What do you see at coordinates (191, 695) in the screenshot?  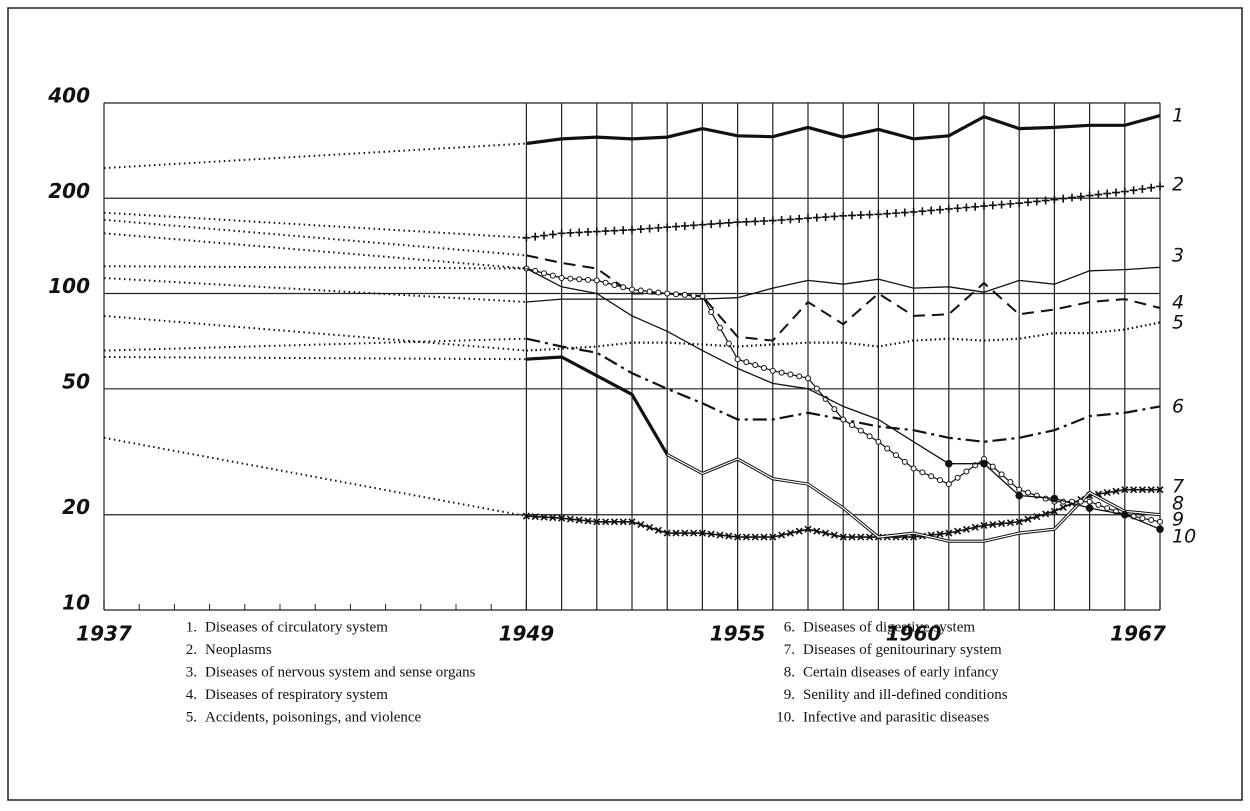 I see `legend-number: 4.` at bounding box center [191, 695].